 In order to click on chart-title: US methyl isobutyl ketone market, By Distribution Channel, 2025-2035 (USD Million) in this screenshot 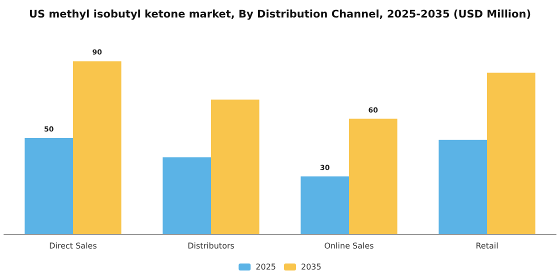, I will do `click(280, 14)`.